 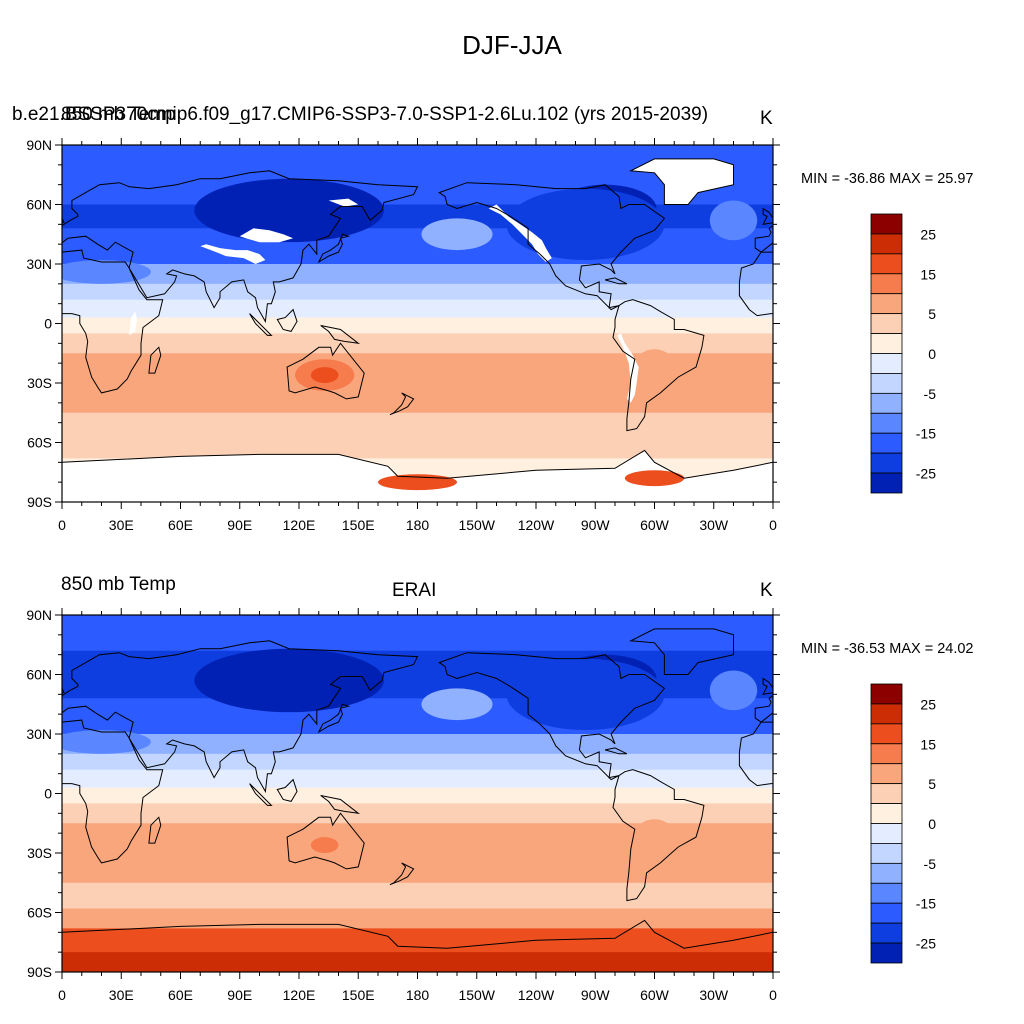 What do you see at coordinates (512, 45) in the screenshot?
I see `figure-title: DJF-JJA` at bounding box center [512, 45].